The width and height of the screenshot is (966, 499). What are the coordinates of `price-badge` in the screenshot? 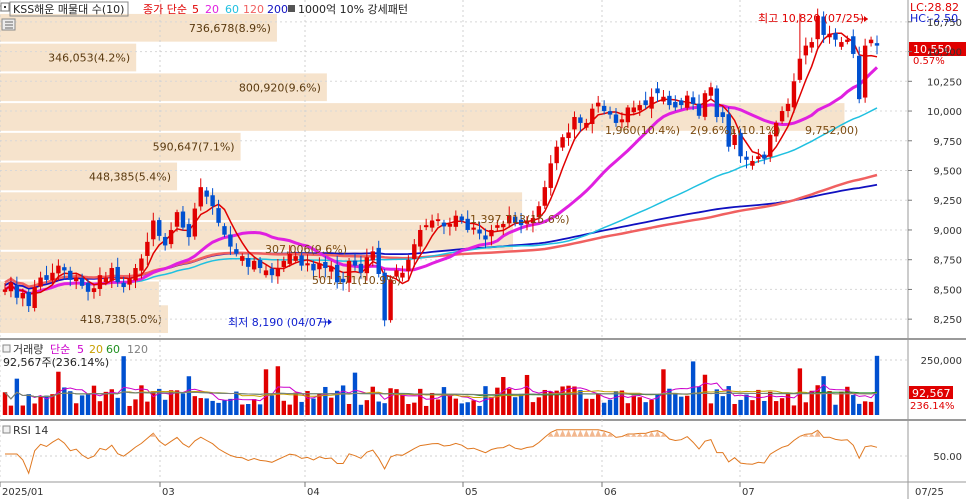 It's located at (937, 49).